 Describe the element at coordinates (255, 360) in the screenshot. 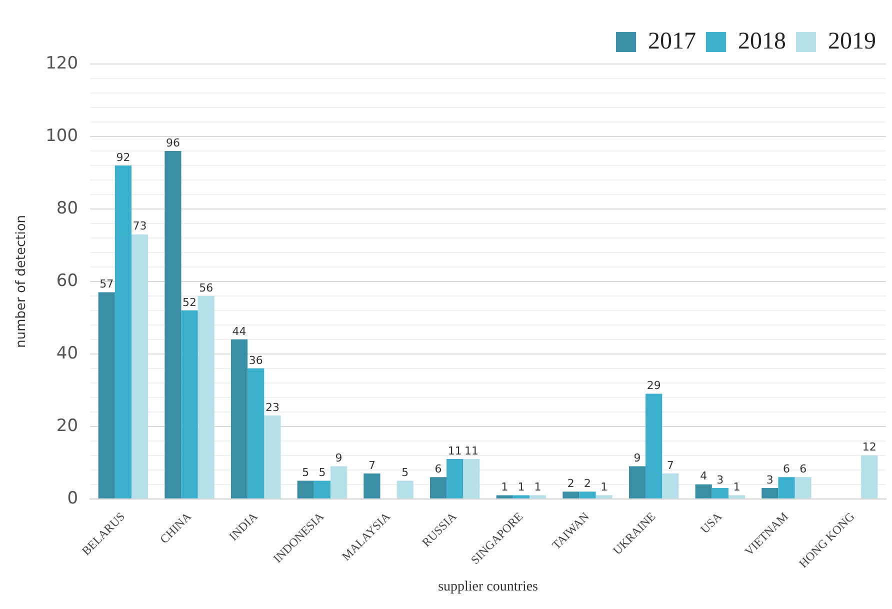

I see `data-label: 36` at that location.